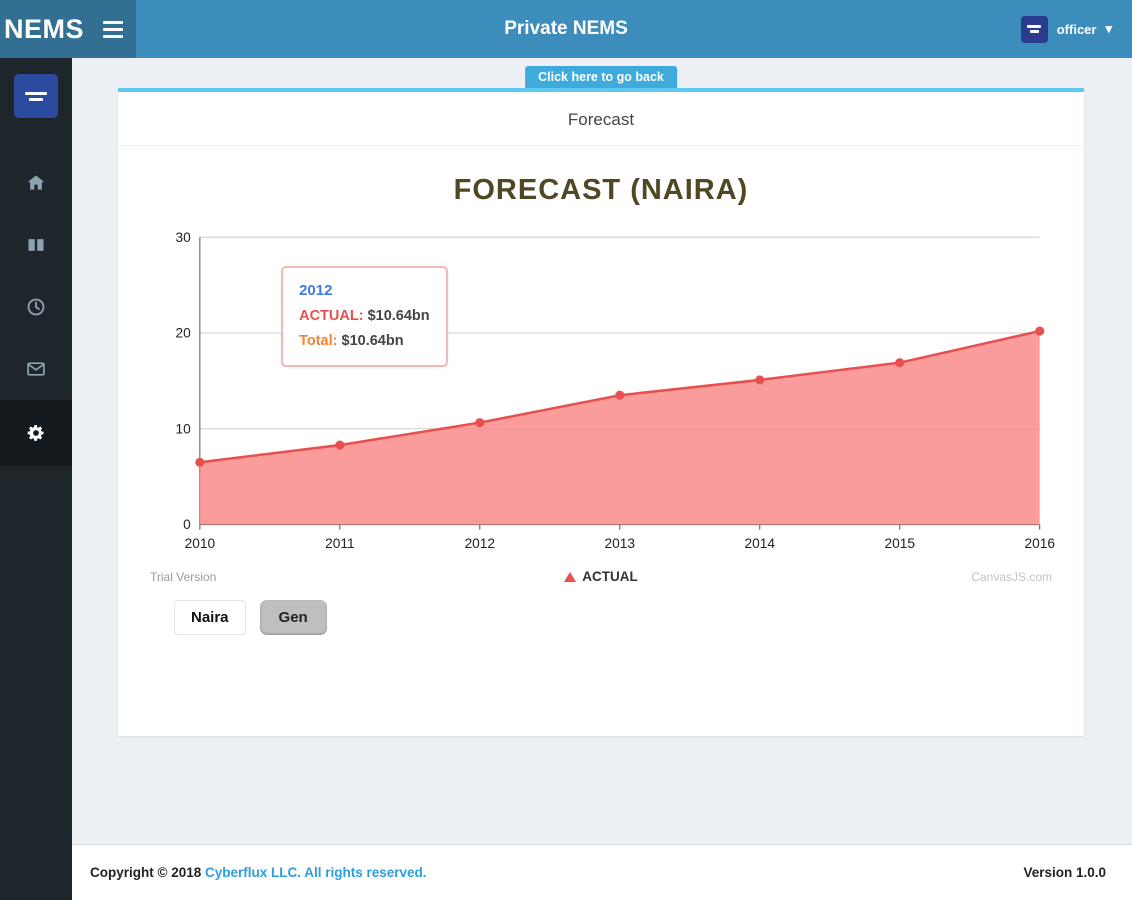 Image resolution: width=1132 pixels, height=900 pixels. What do you see at coordinates (398, 316) in the screenshot?
I see `tooltip-series-value: $10.64bn` at bounding box center [398, 316].